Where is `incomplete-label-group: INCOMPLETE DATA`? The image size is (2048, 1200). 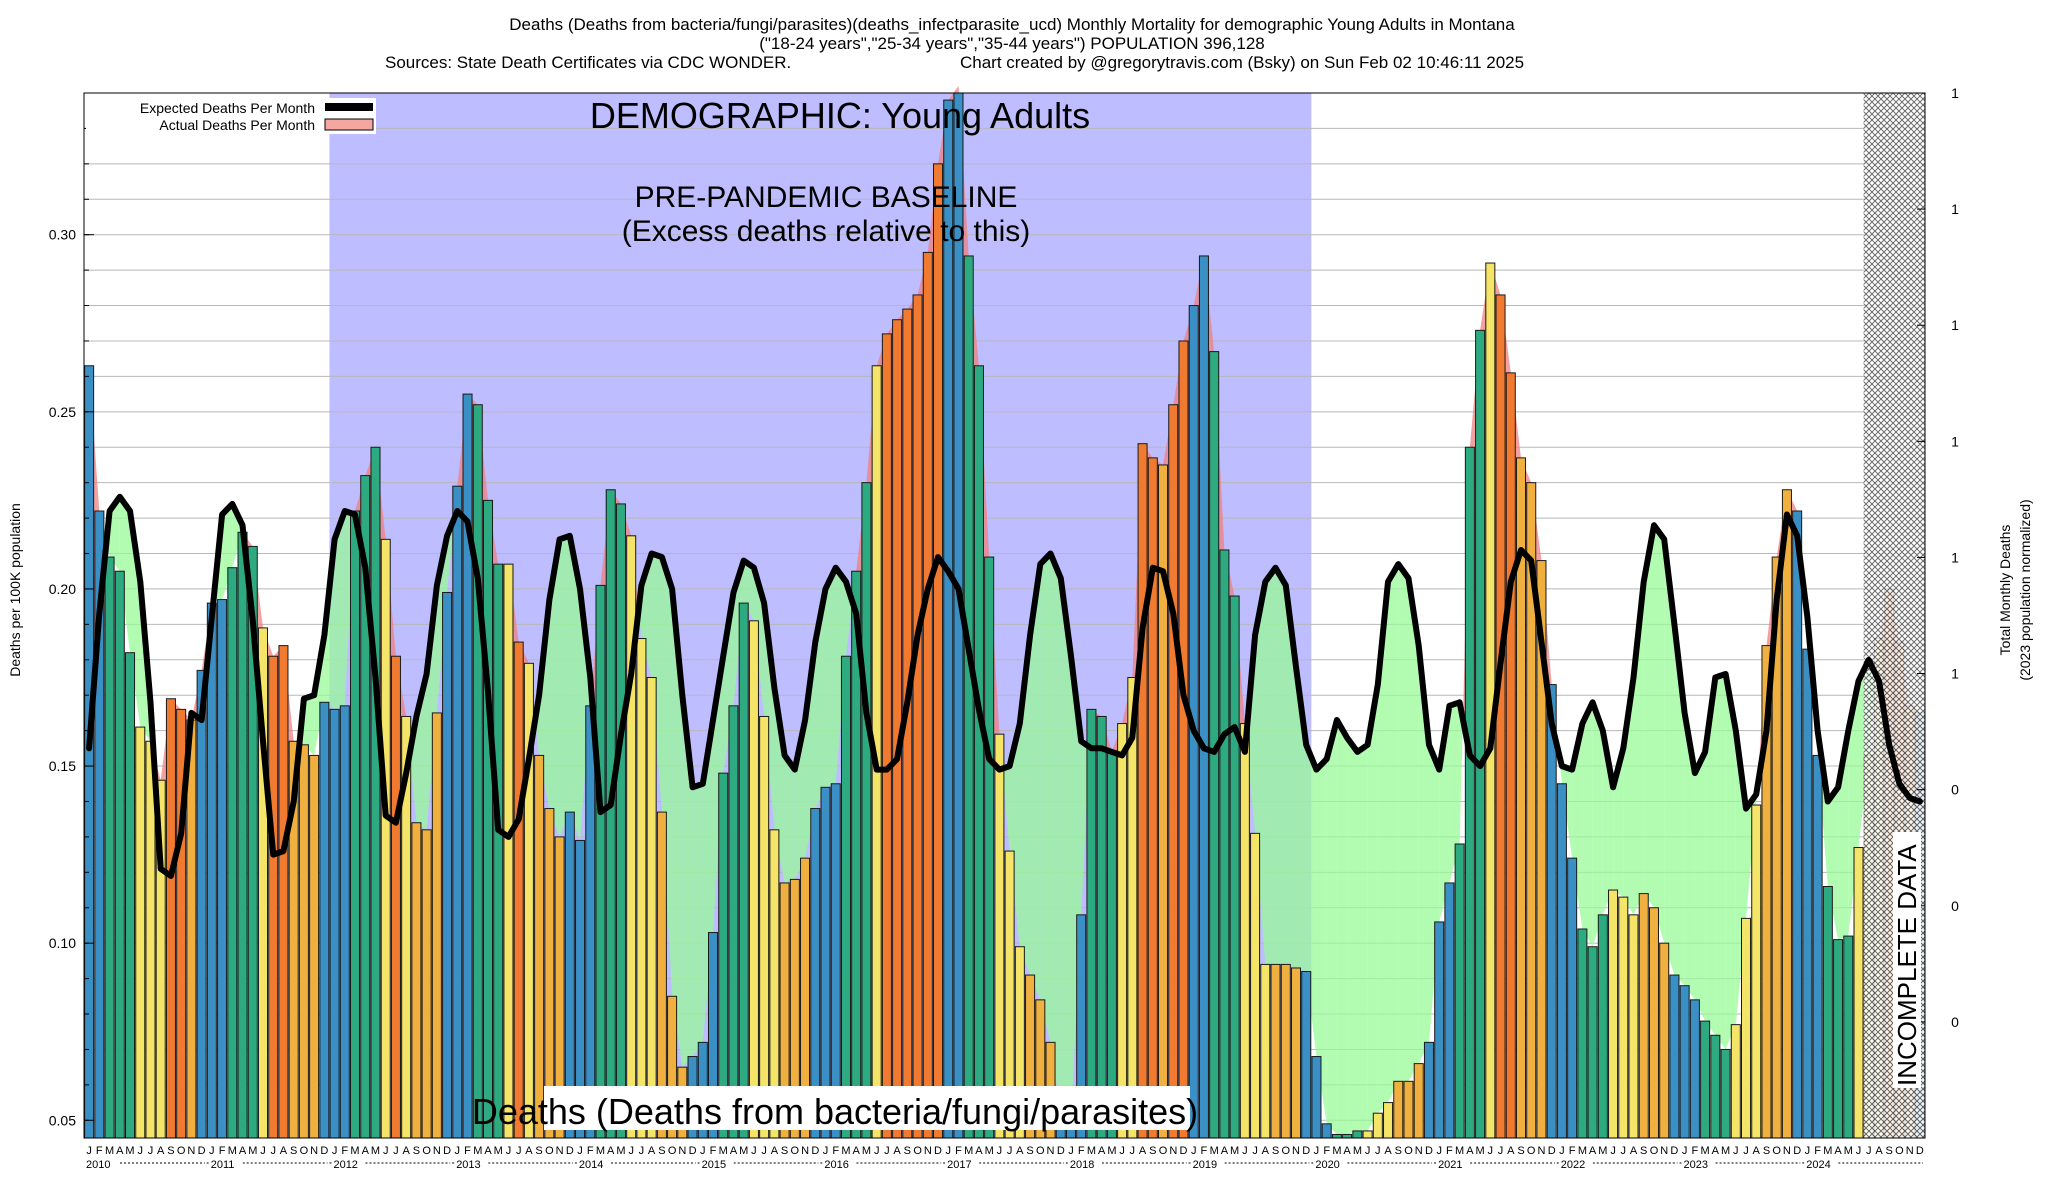 incomplete-label-group: INCOMPLETE DATA is located at coordinates (1907, 960).